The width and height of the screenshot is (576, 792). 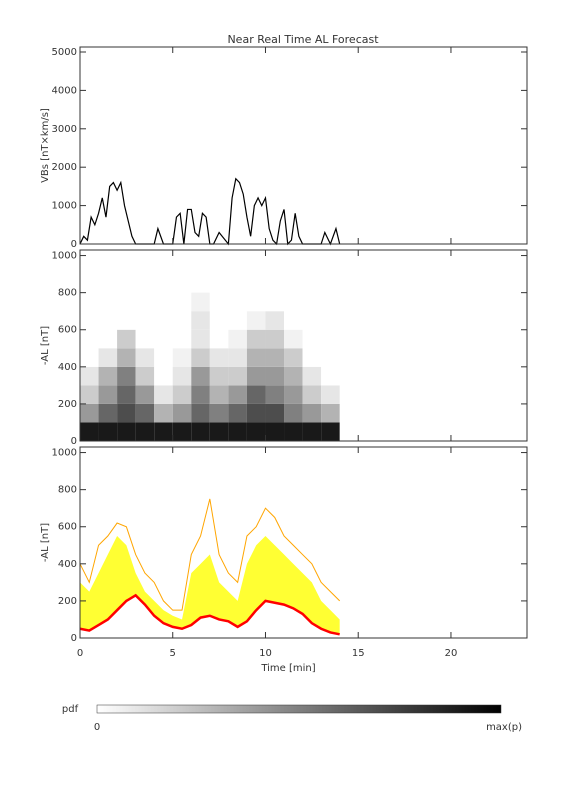 What do you see at coordinates (287, 668) in the screenshot?
I see `x-axis-label: Time [min]` at bounding box center [287, 668].